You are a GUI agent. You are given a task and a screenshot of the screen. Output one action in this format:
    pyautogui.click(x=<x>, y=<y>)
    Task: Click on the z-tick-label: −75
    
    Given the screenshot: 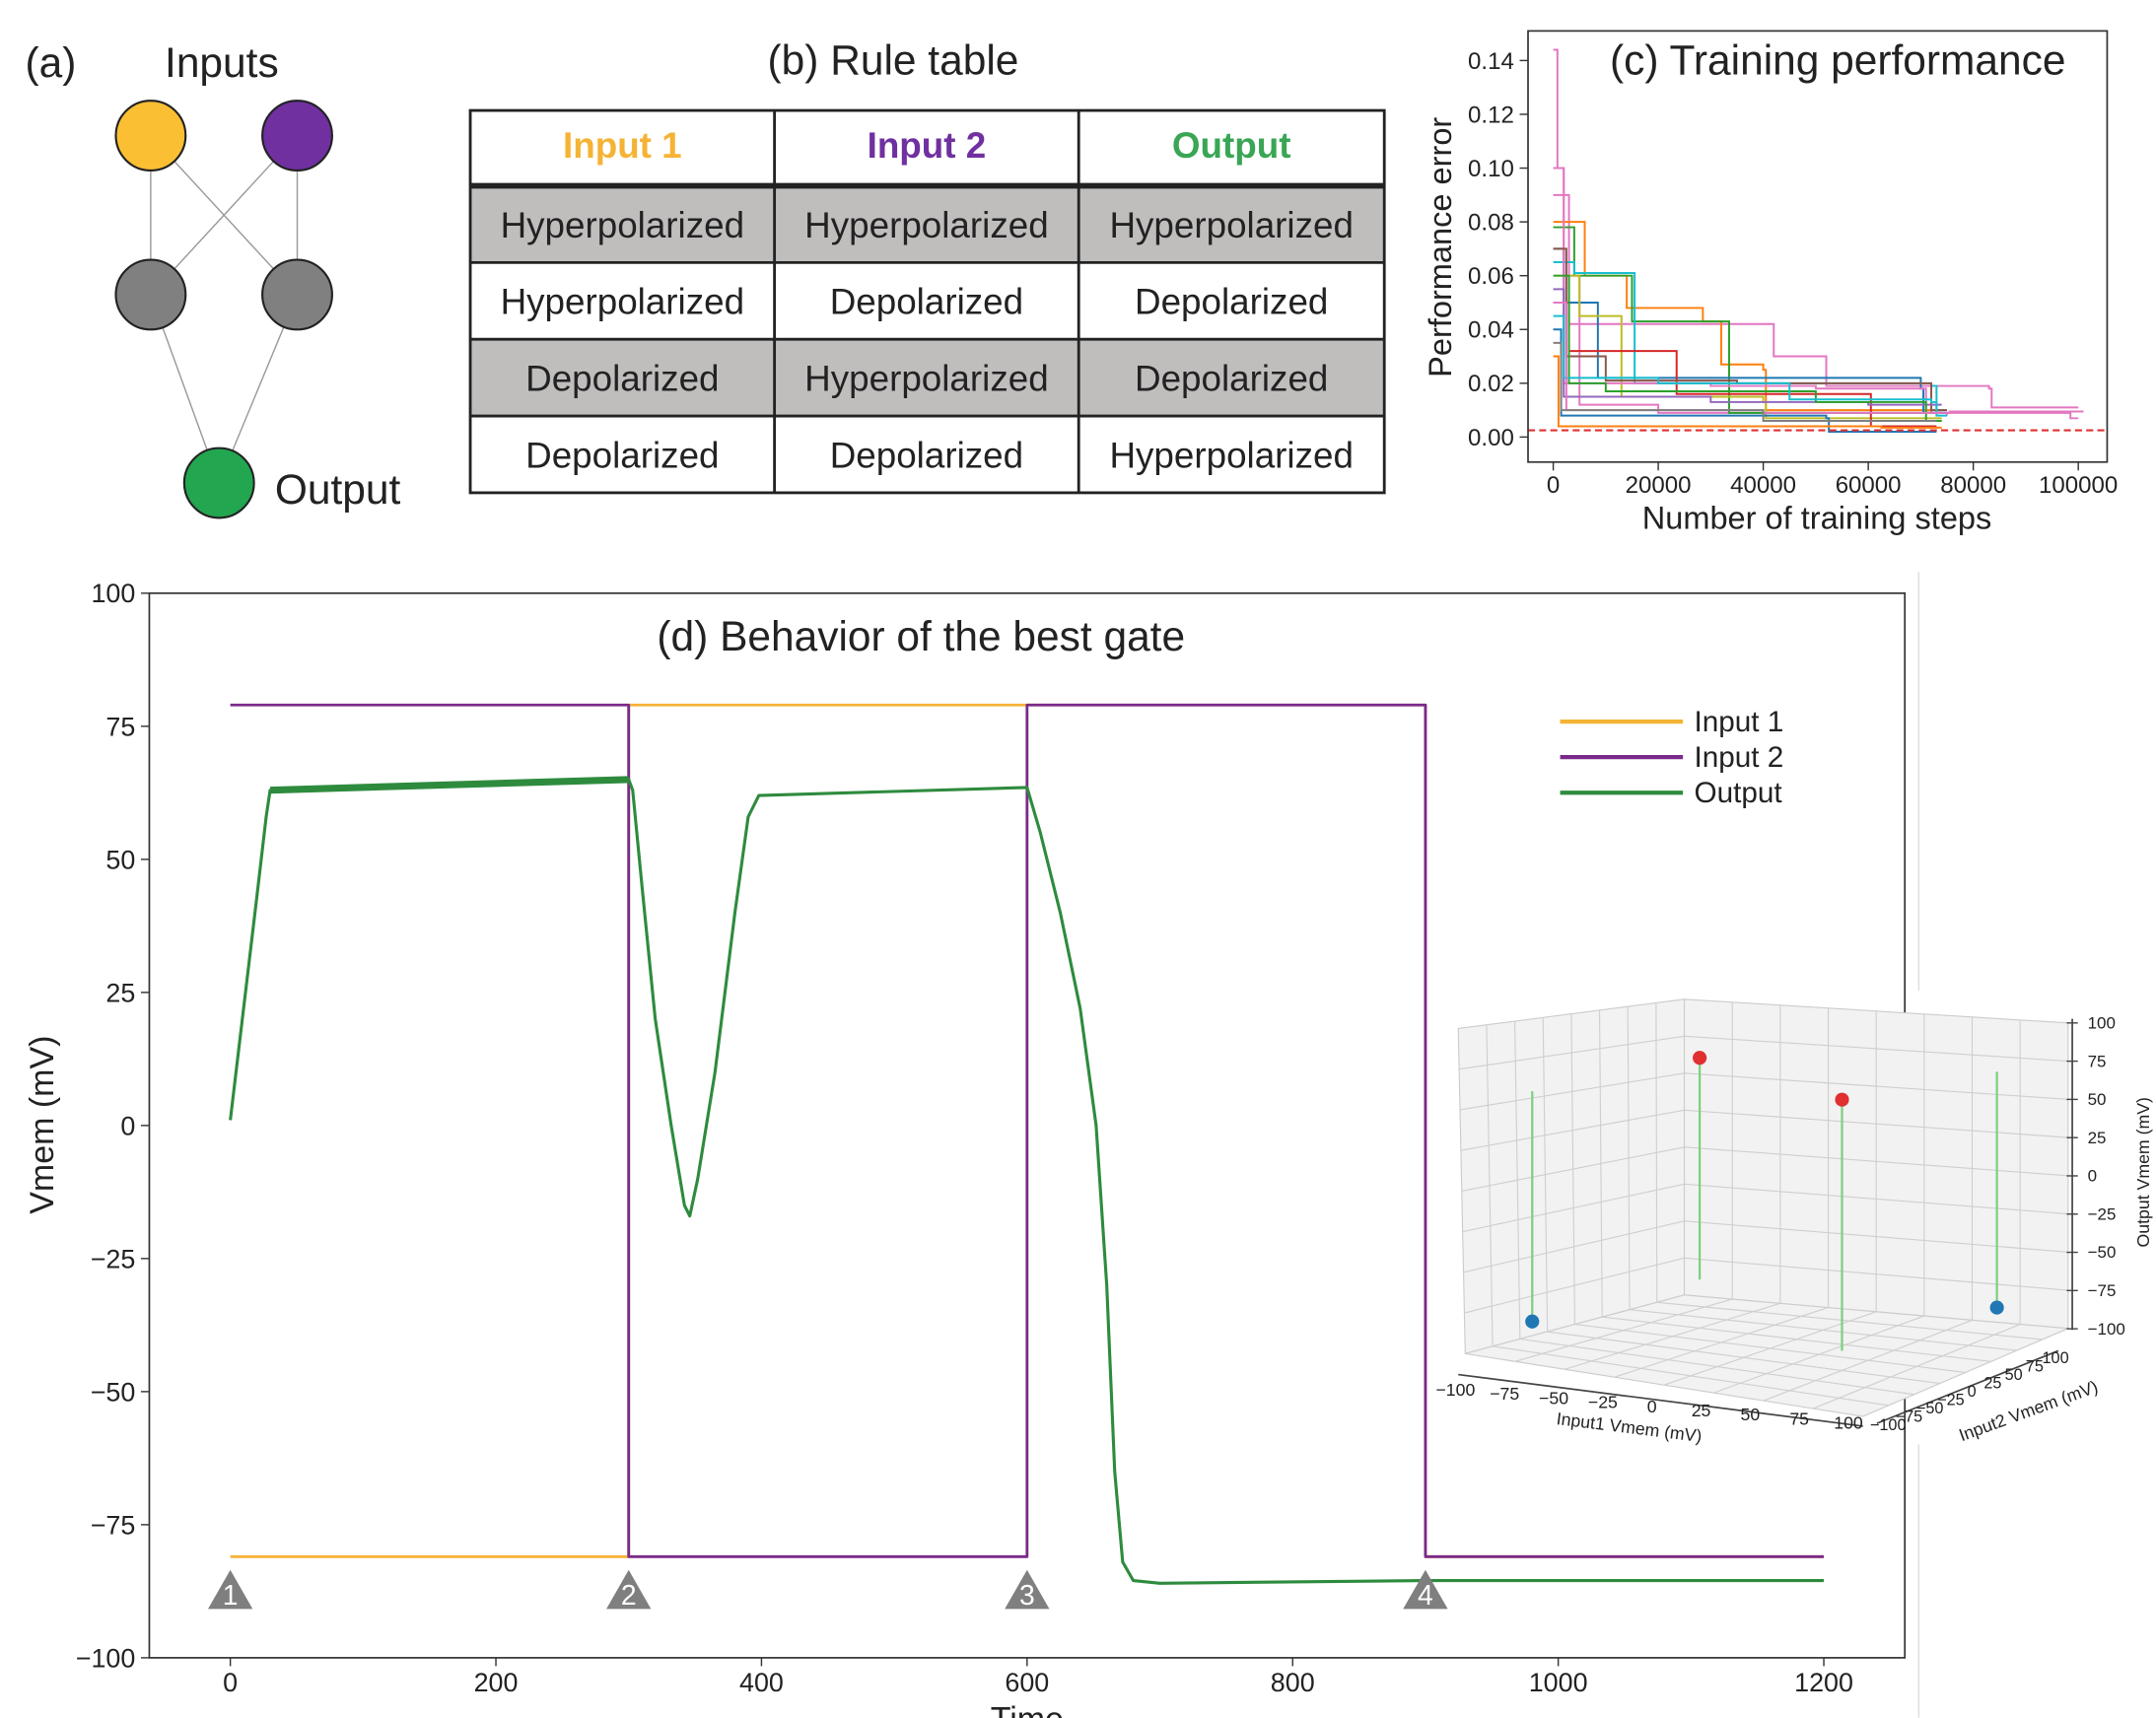 What is the action you would take?
    pyautogui.click(x=2102, y=1290)
    